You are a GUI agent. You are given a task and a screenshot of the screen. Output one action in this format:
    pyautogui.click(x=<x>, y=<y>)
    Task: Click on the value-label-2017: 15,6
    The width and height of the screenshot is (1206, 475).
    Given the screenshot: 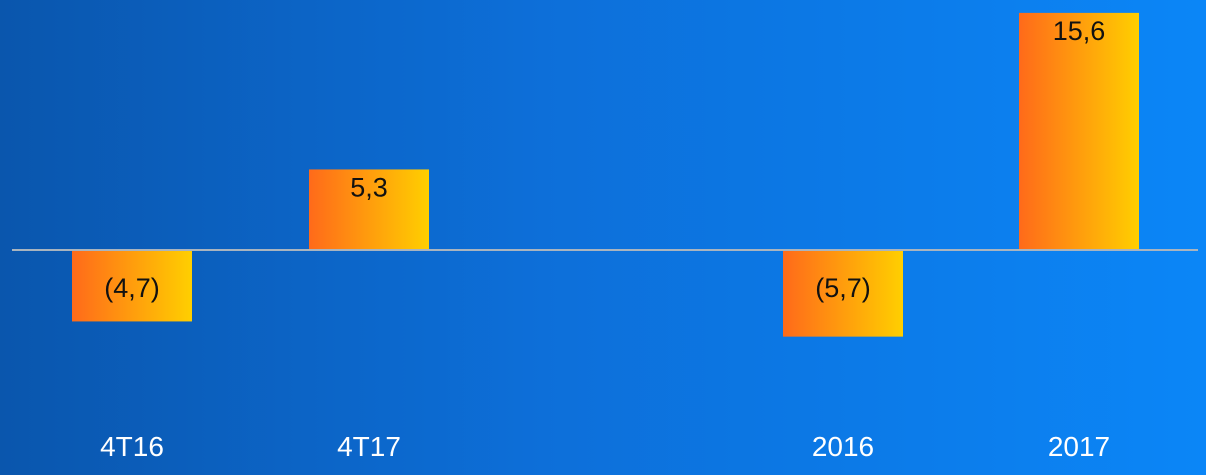 What is the action you would take?
    pyautogui.click(x=1079, y=31)
    